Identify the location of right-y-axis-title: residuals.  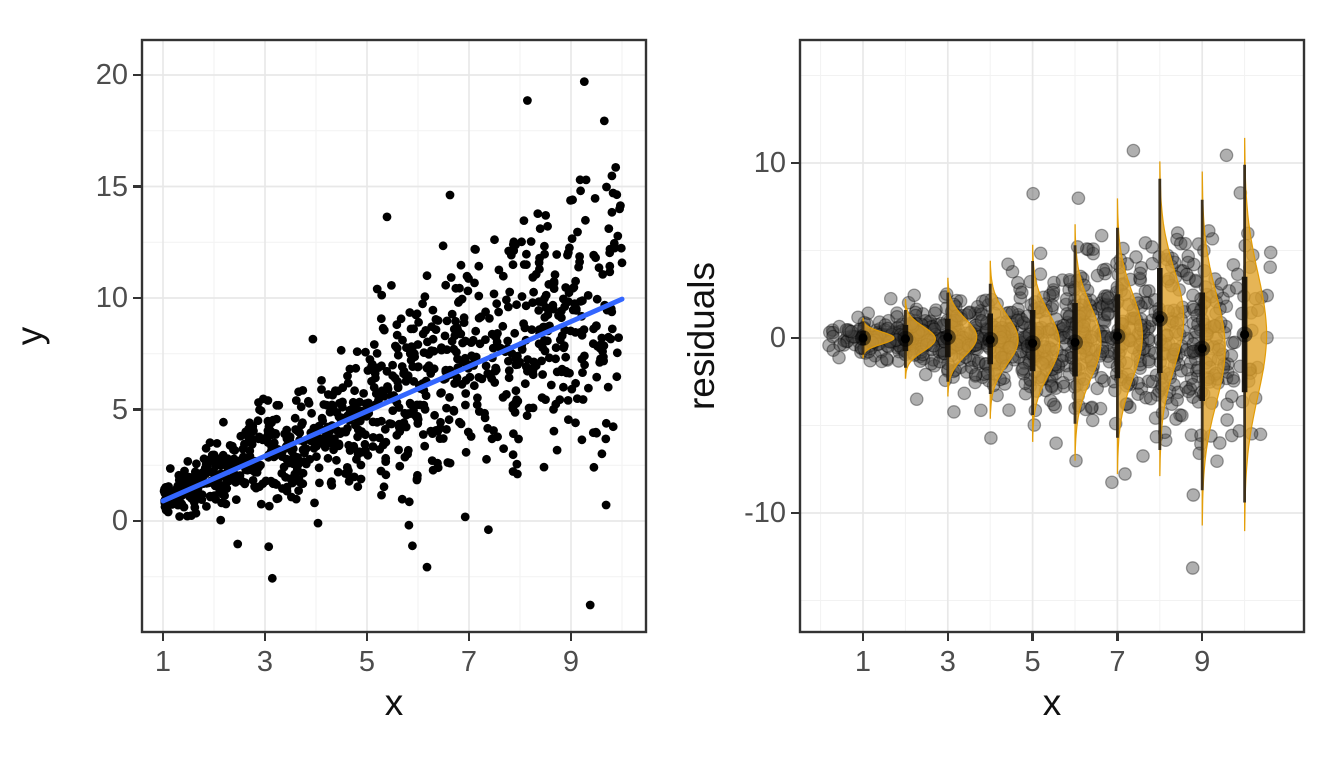
(701, 336).